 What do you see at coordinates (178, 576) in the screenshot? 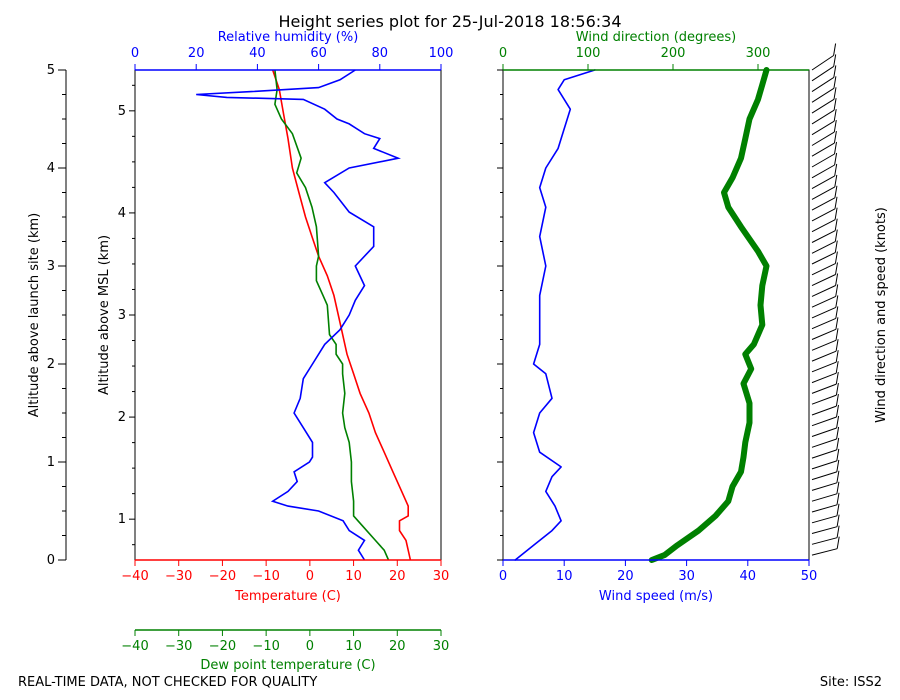
I see `temperature-tick-label: −30` at bounding box center [178, 576].